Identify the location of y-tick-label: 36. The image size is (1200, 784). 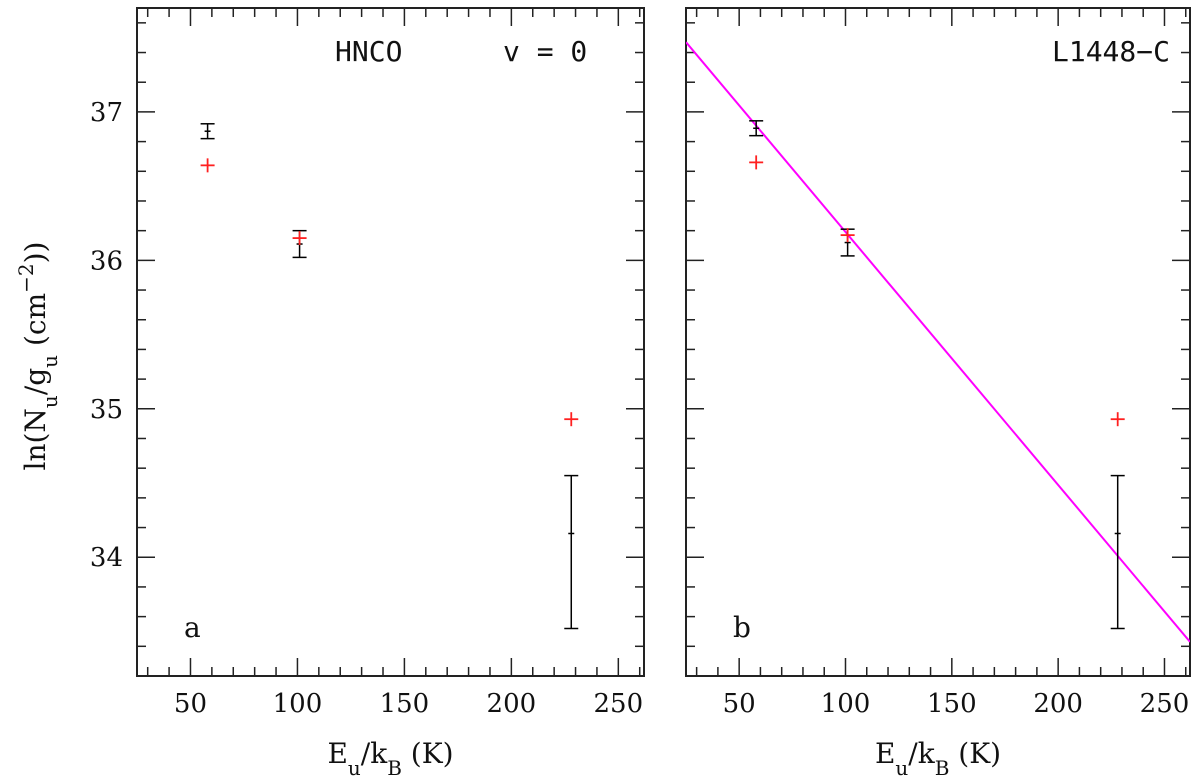
(106, 261).